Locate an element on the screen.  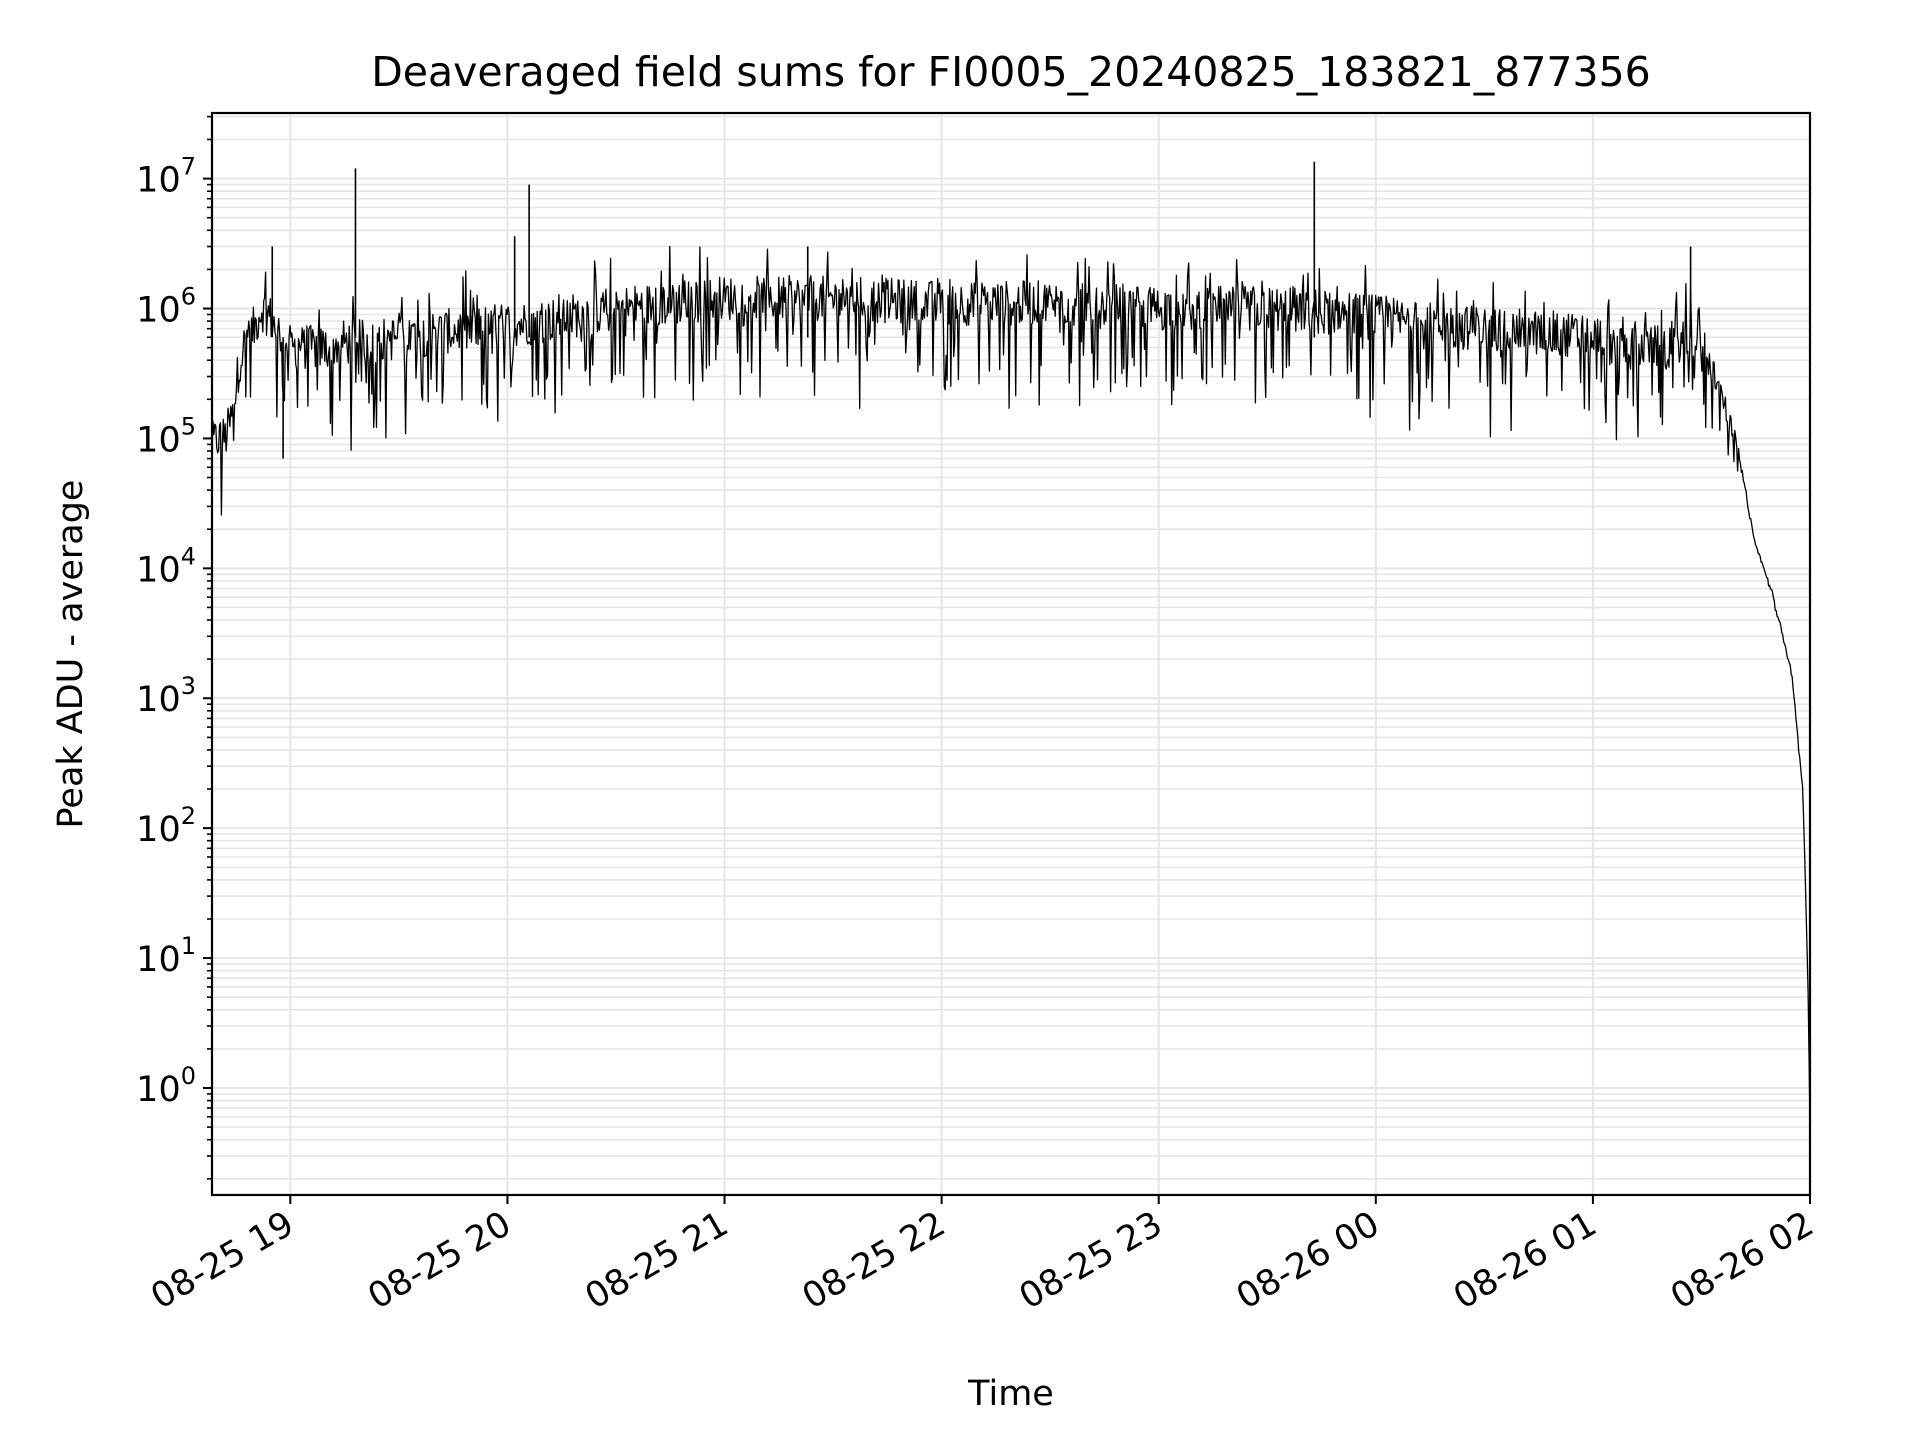
y-tick-label: 10³ is located at coordinates (166, 696).